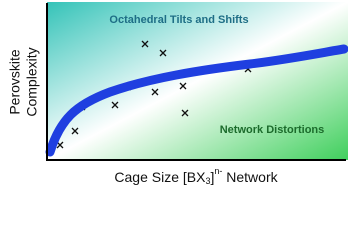 The width and height of the screenshot is (348, 240). I want to click on annotation: Octahedral Tilts and Shifts, so click(178, 20).